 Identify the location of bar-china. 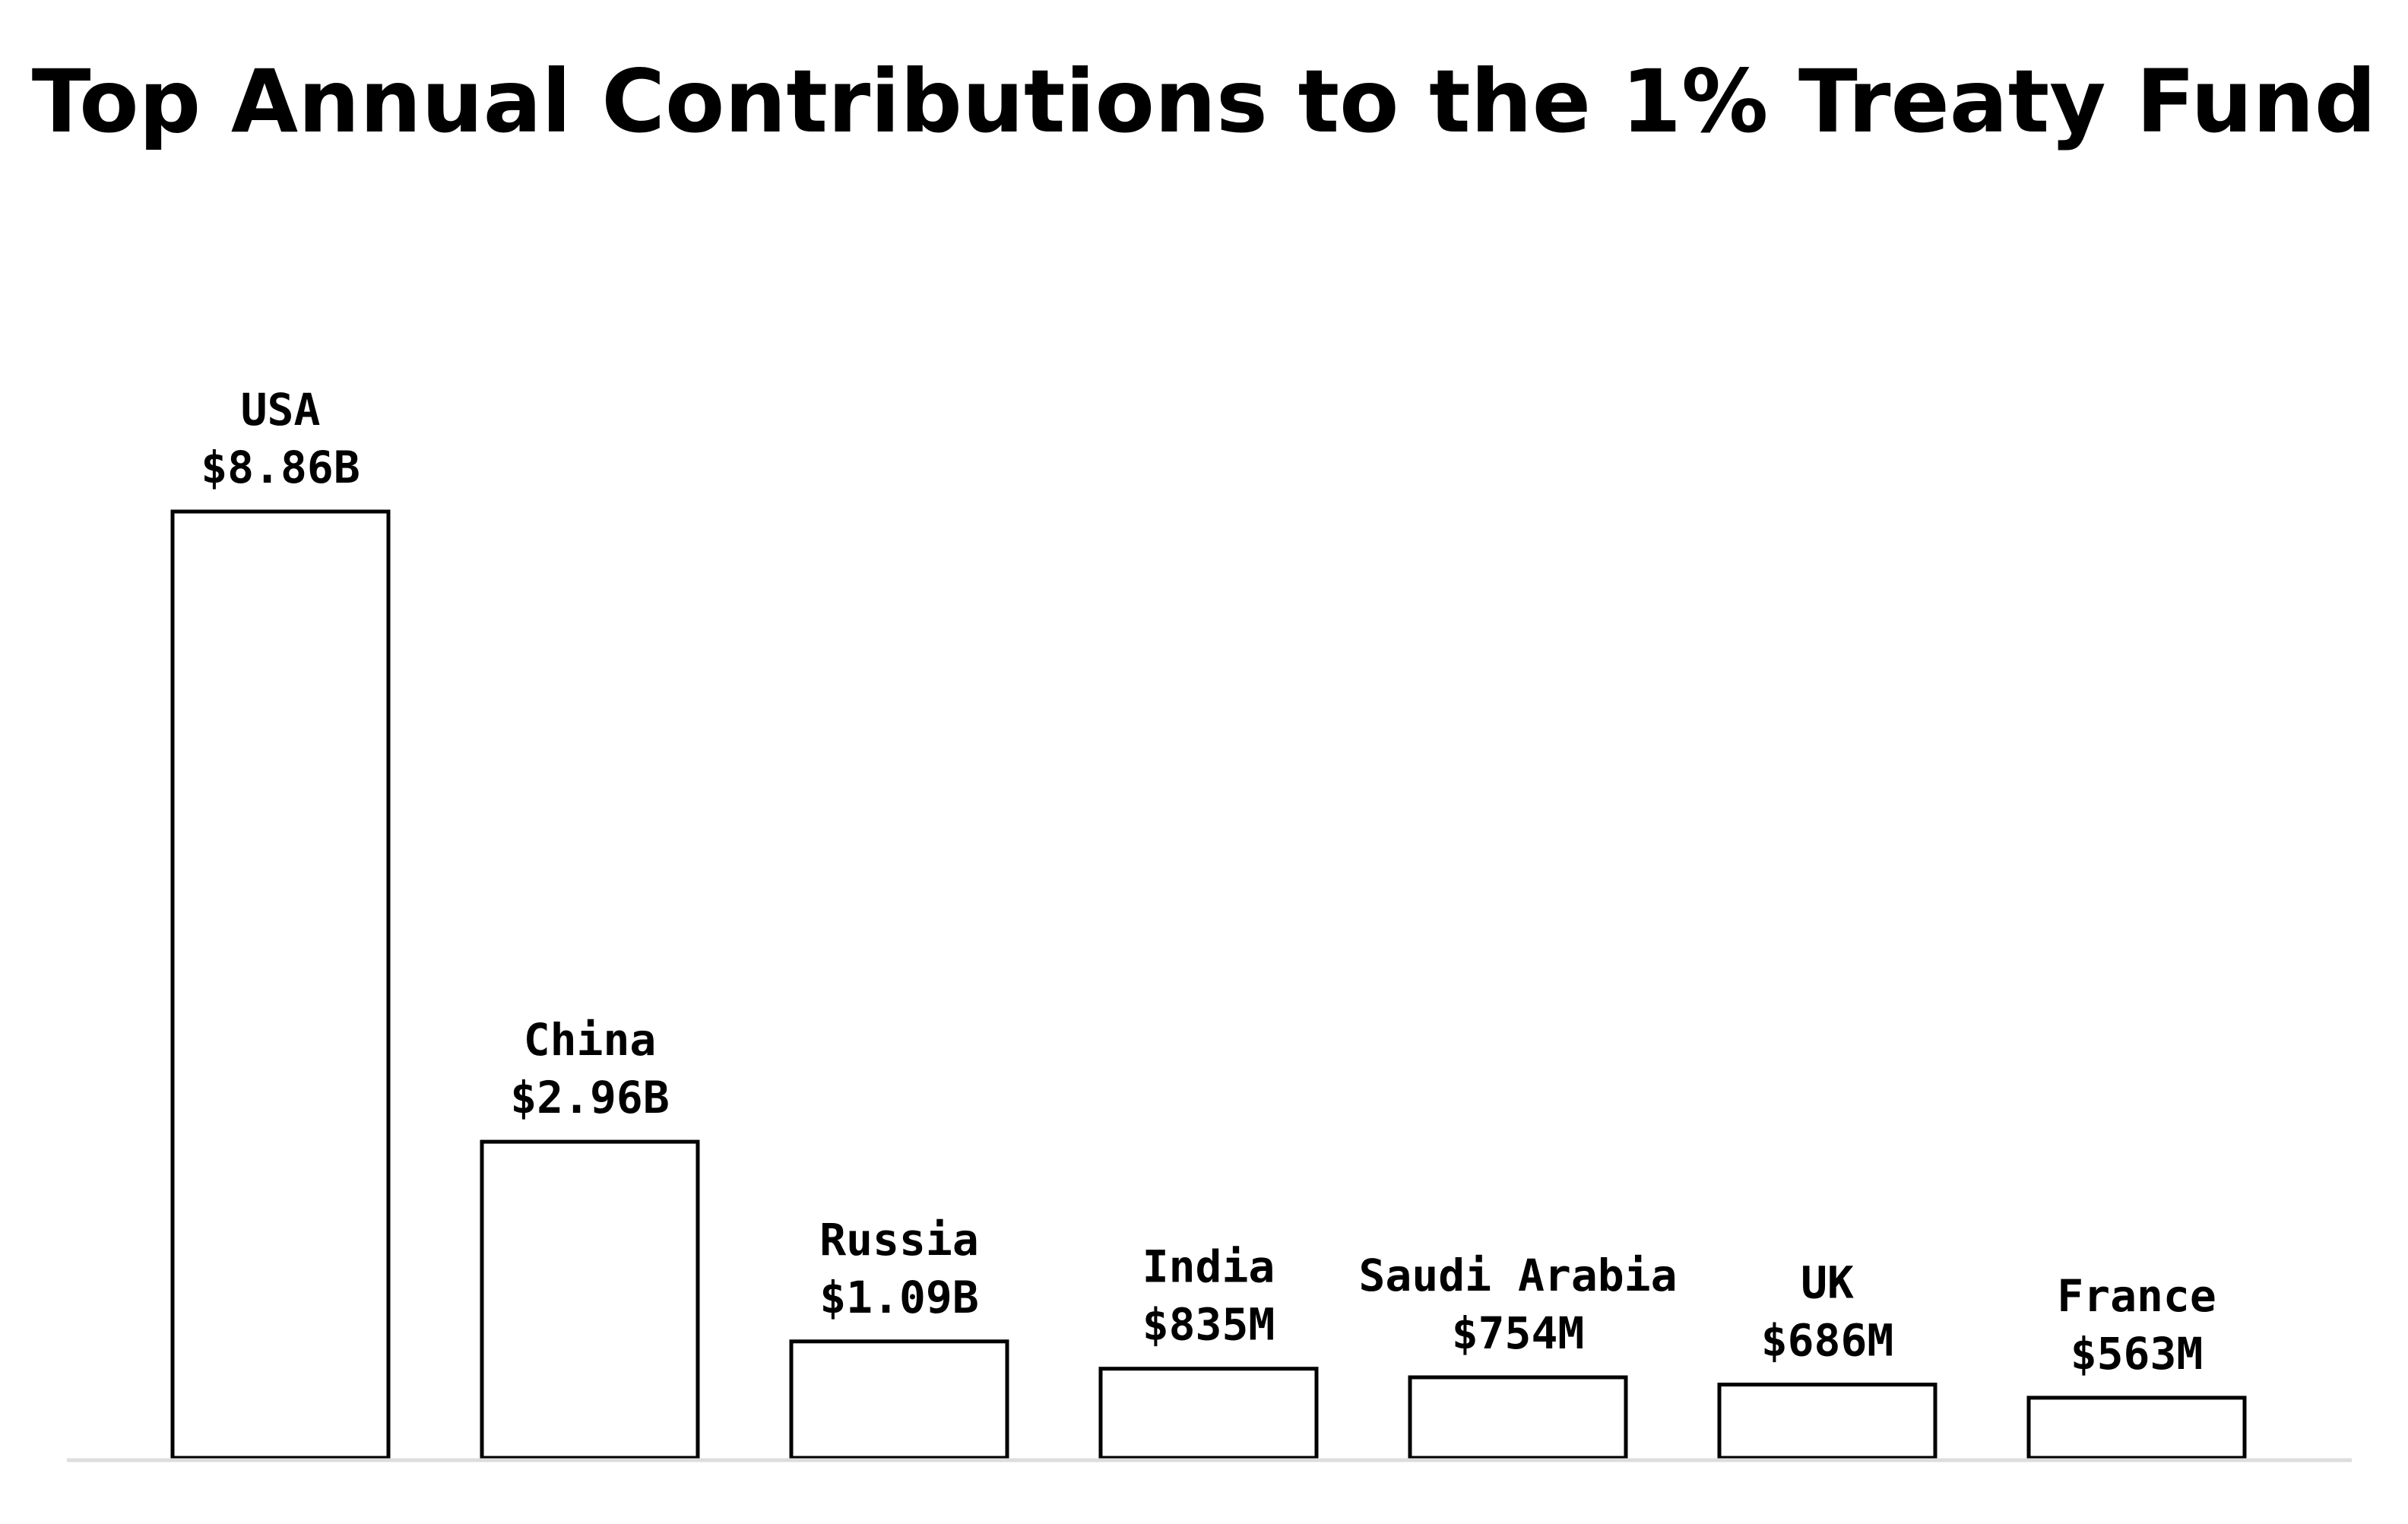
(590, 1299).